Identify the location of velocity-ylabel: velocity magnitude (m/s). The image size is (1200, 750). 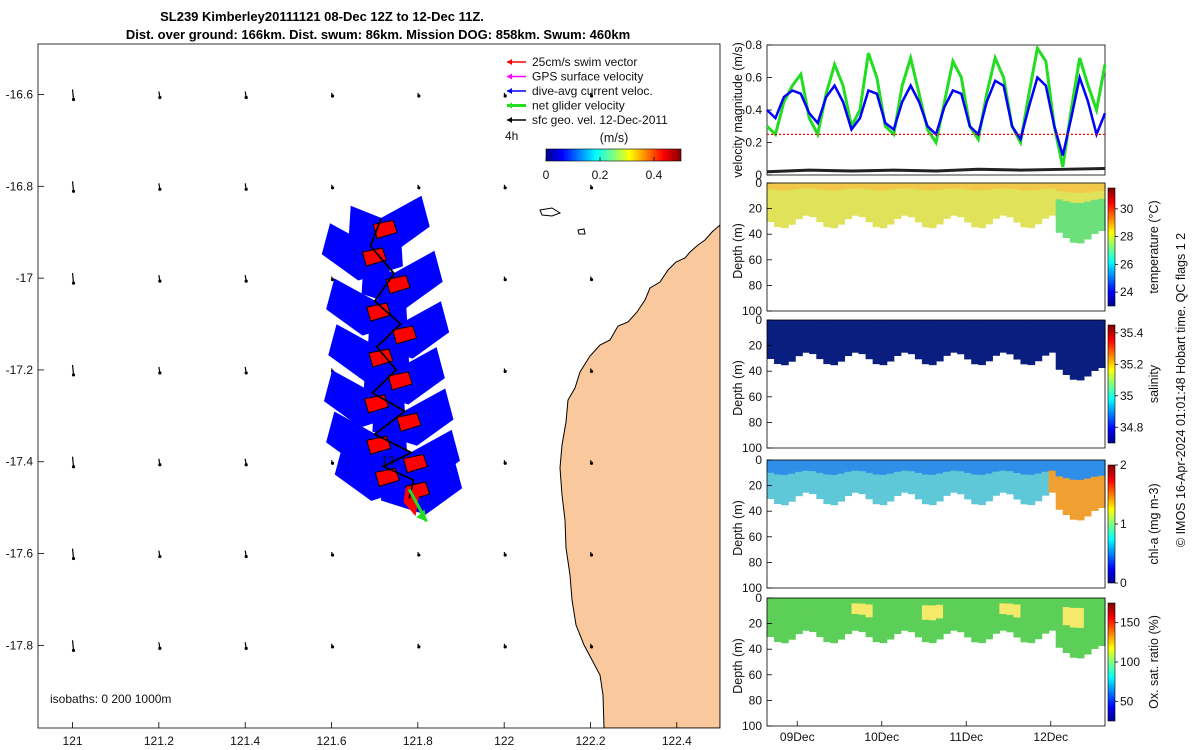
(738, 109).